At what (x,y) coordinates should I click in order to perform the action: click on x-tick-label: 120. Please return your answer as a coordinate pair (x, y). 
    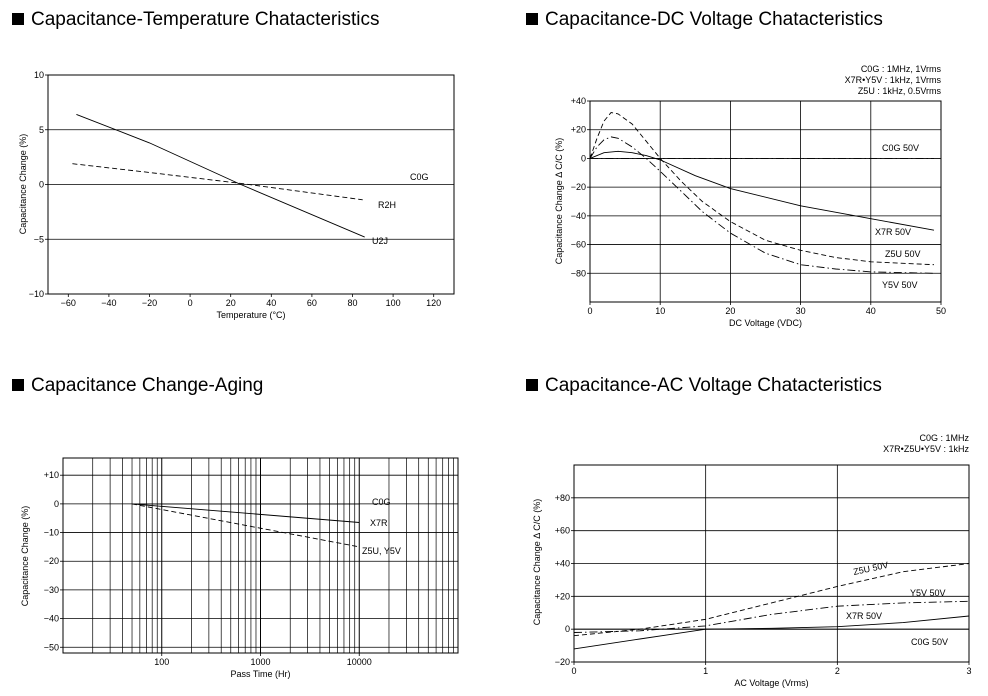
    Looking at the image, I should click on (433, 303).